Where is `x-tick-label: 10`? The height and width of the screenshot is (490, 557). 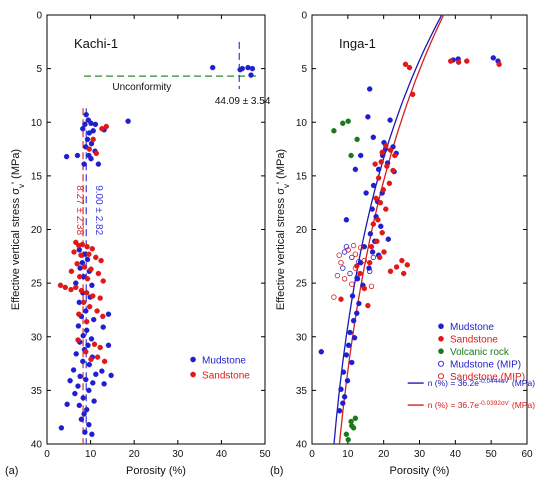 x-tick-label: 10 is located at coordinates (91, 454).